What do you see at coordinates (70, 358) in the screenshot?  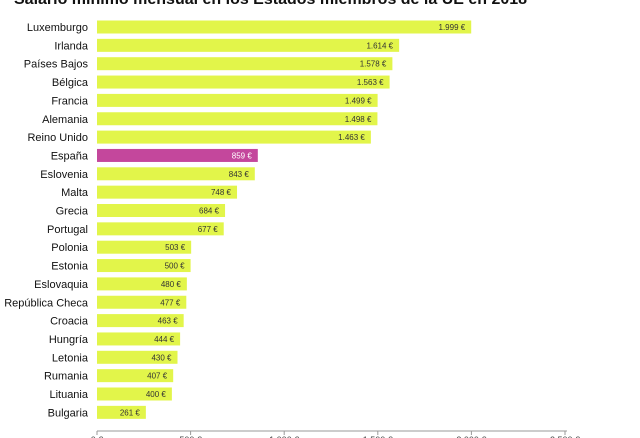 I see `category-label: Letonia` at bounding box center [70, 358].